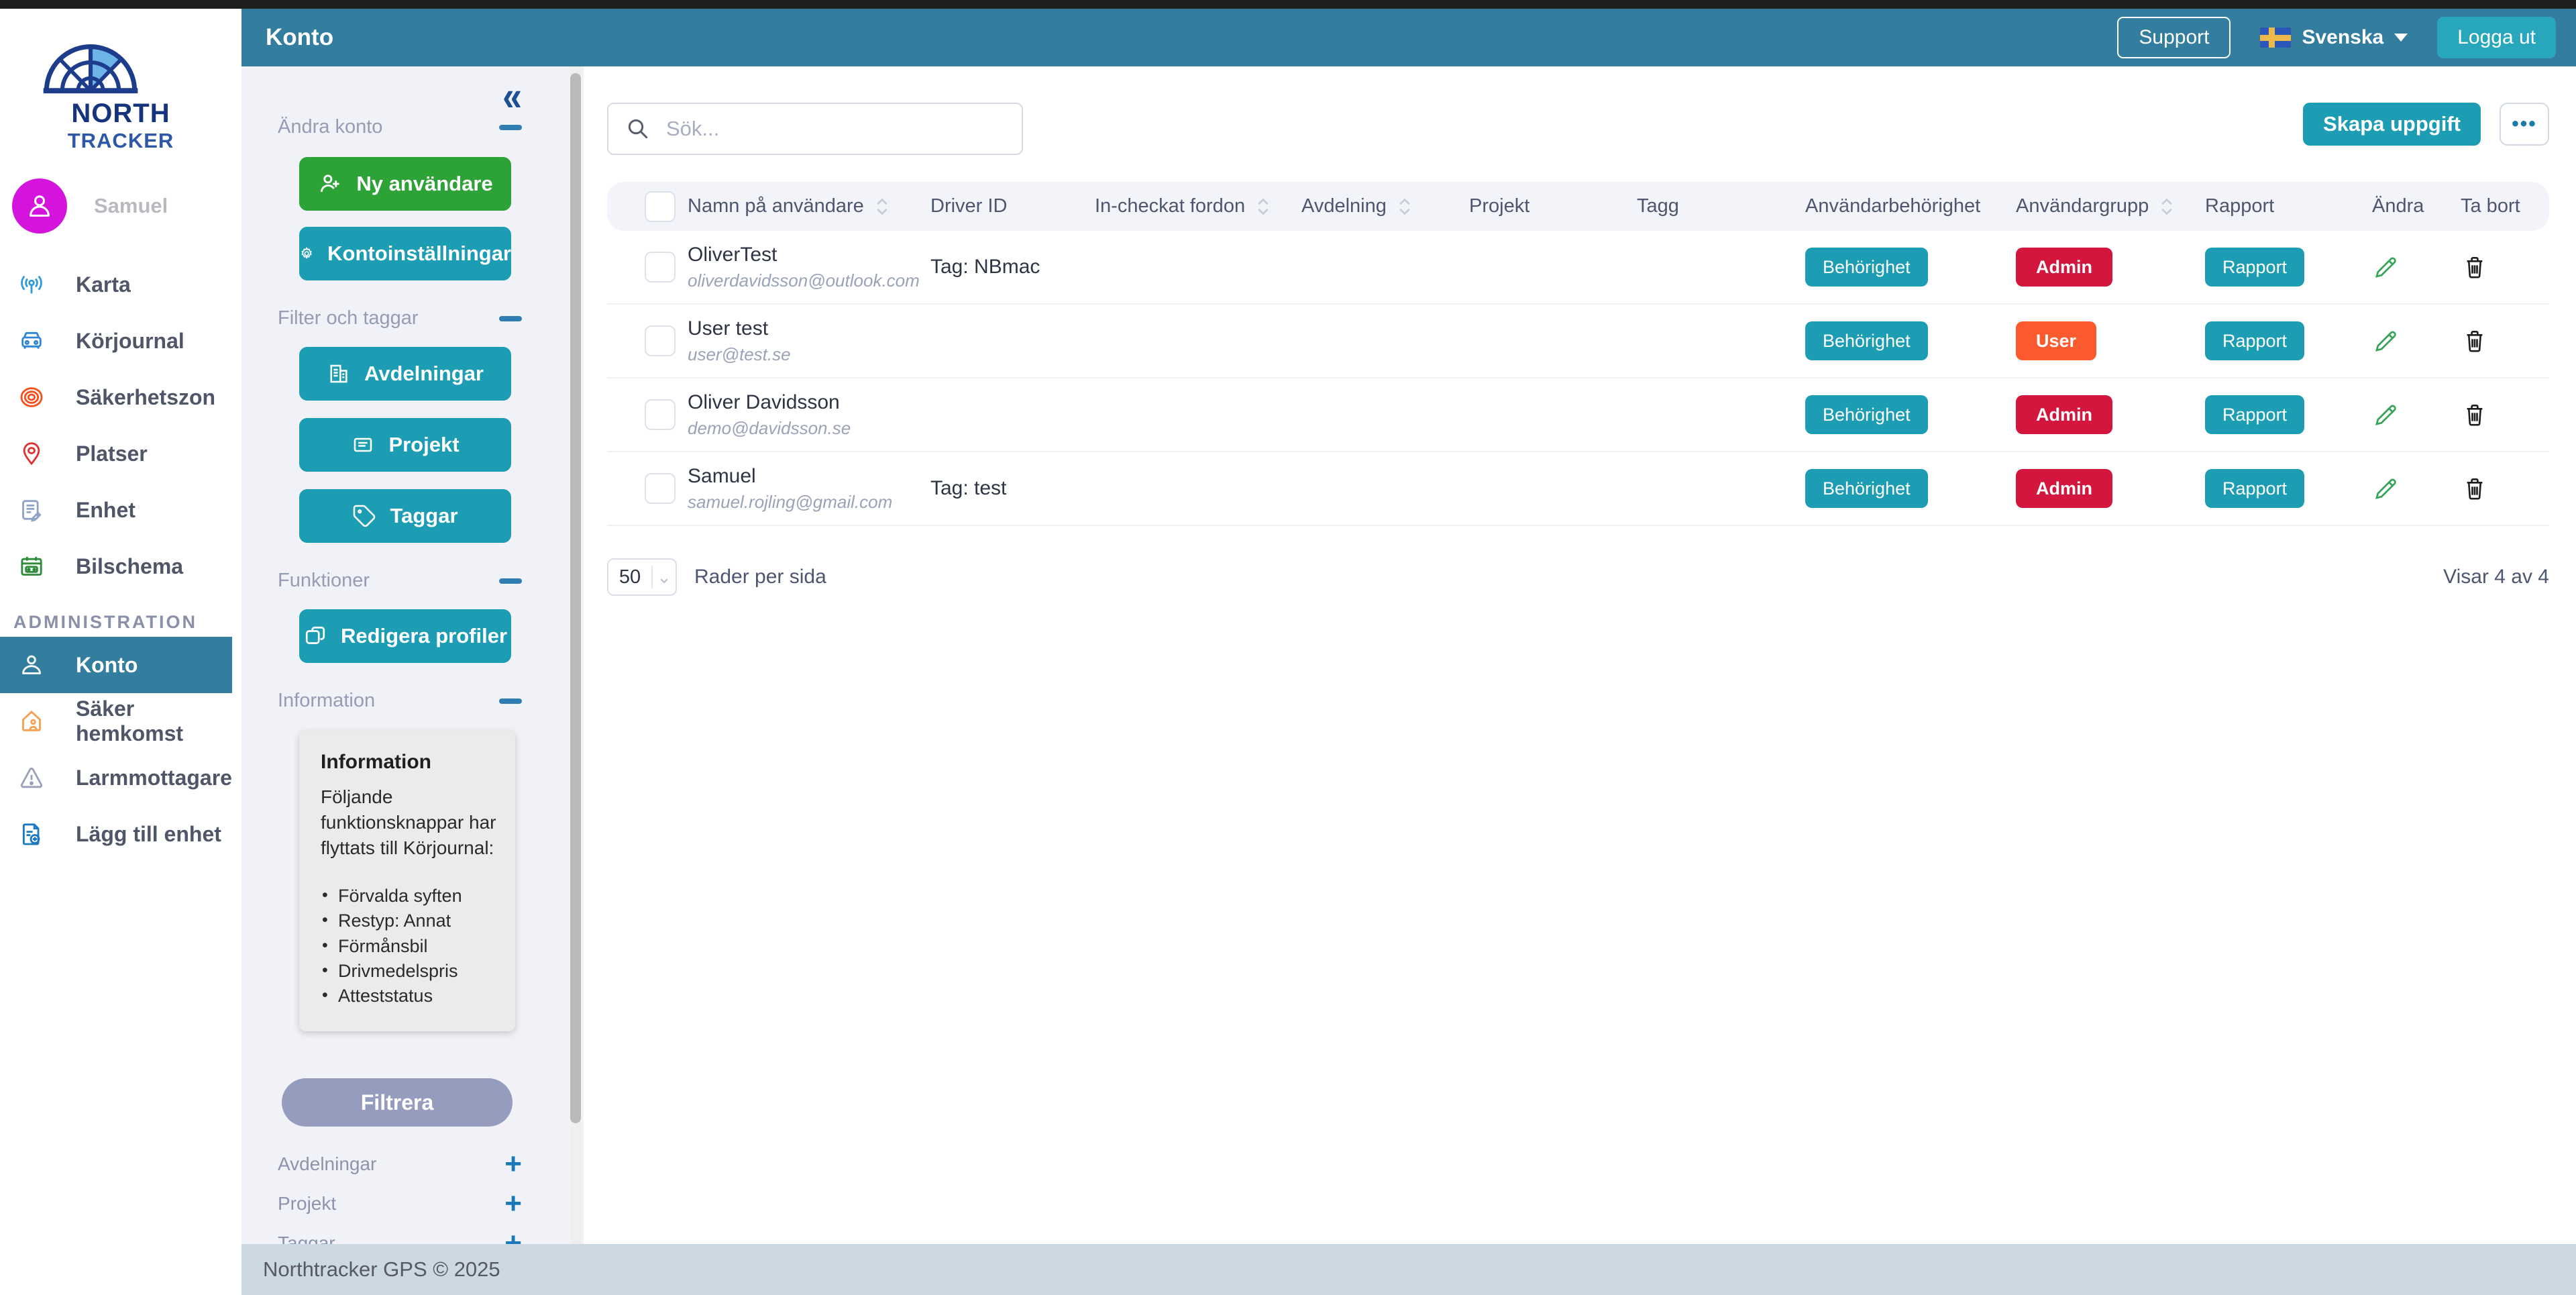 This screenshot has width=2576, height=1295. What do you see at coordinates (397, 1102) in the screenshot?
I see `filter-button: Filtrera` at bounding box center [397, 1102].